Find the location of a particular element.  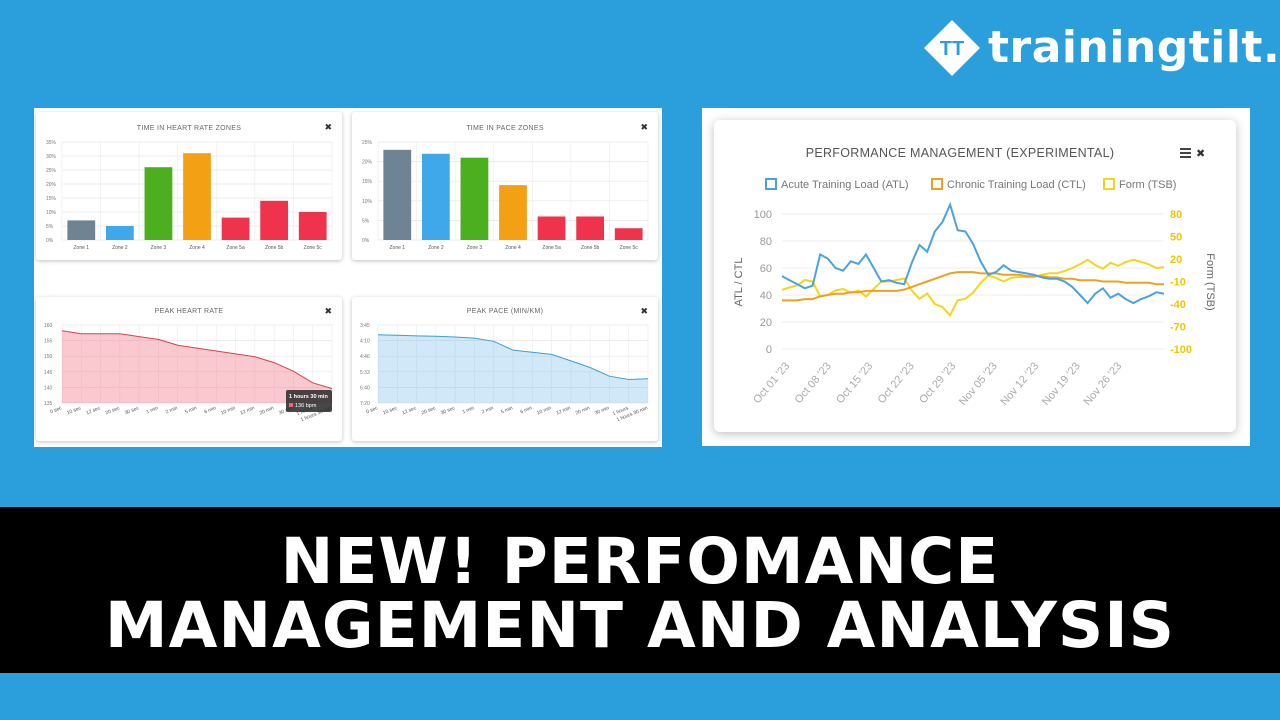

y-tick-label: 160 is located at coordinates (48, 326).